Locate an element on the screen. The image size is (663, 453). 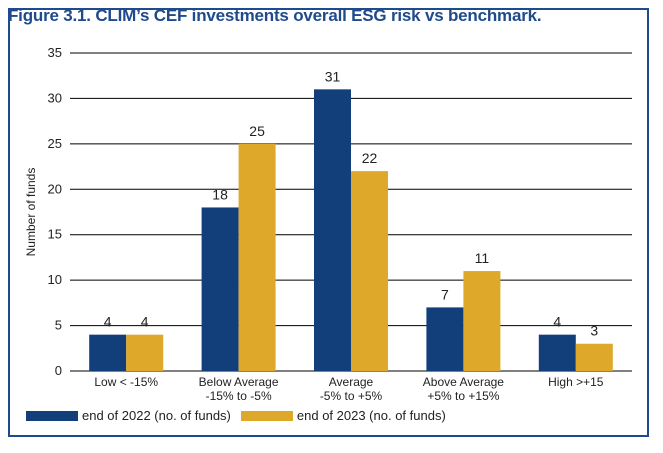
data-label: 7 is located at coordinates (445, 294).